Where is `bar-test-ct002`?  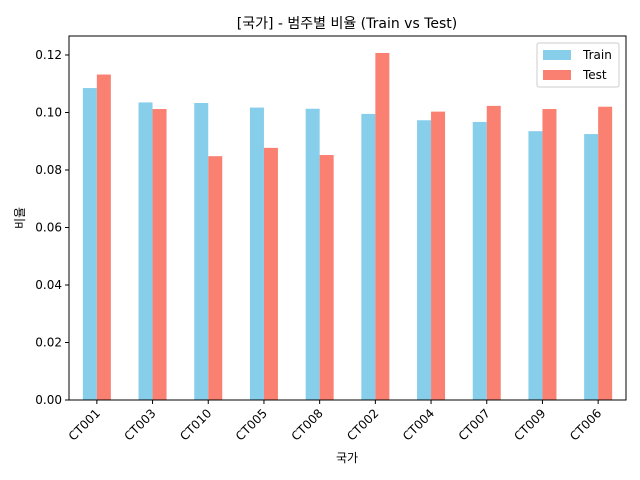 bar-test-ct002 is located at coordinates (382, 226).